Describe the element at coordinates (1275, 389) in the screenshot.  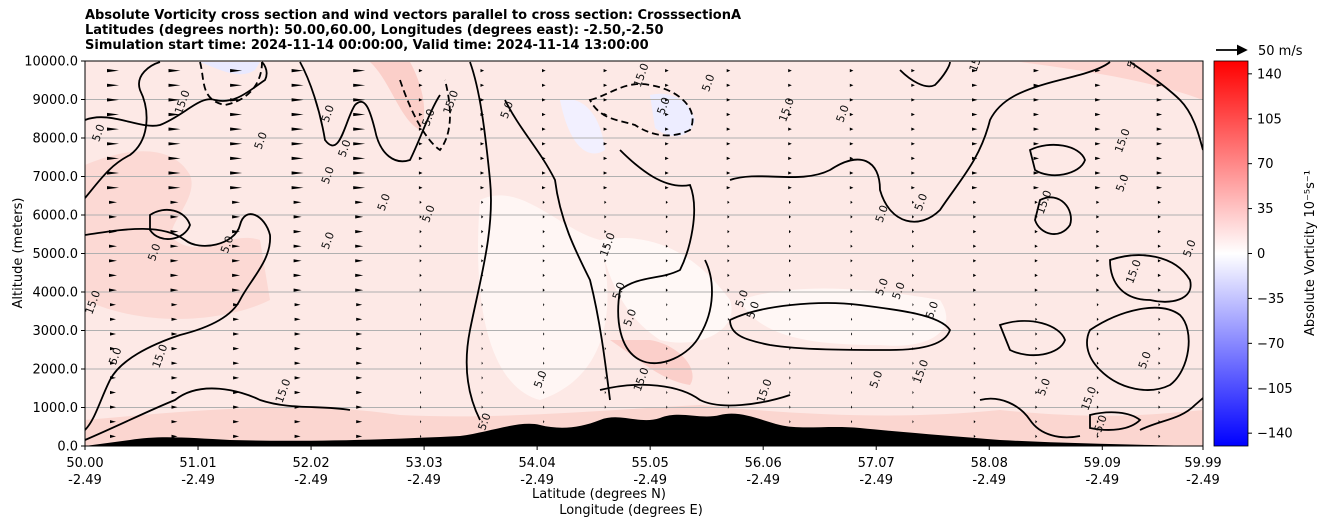
I see `colorbar-tick-label: −105` at that location.